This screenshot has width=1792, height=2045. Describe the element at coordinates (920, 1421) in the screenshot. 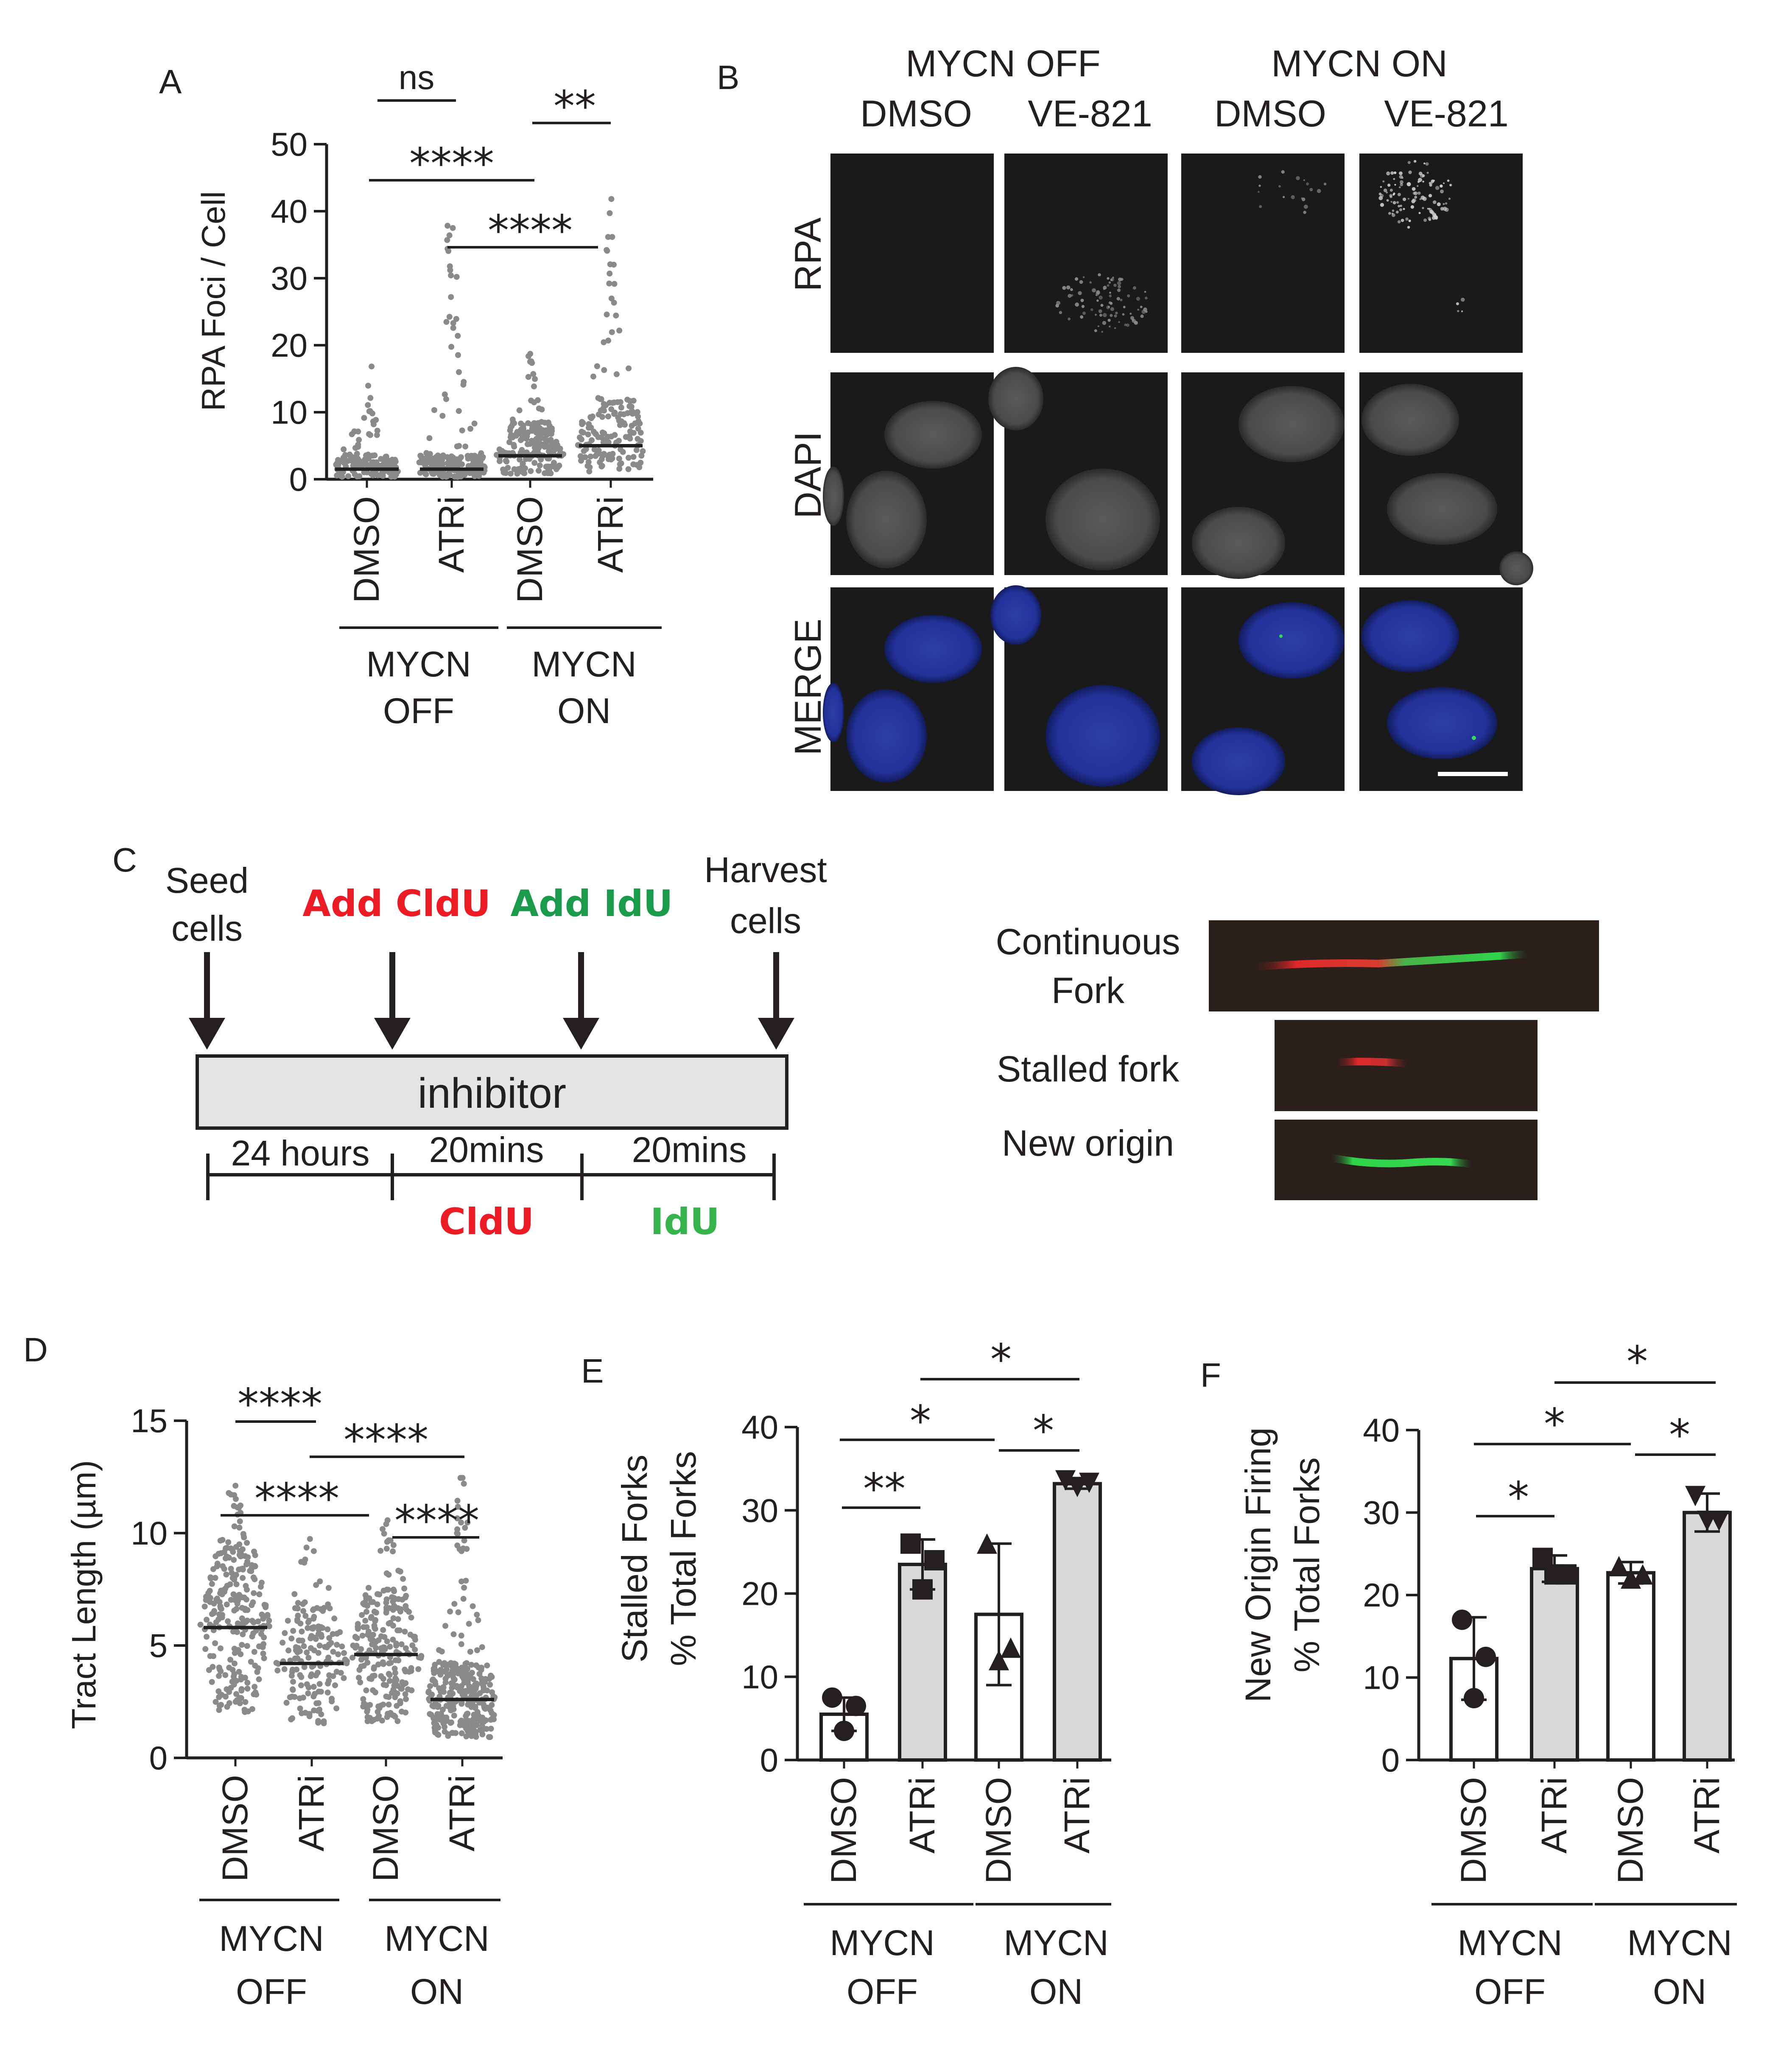

I see `sig-e-2: *` at that location.